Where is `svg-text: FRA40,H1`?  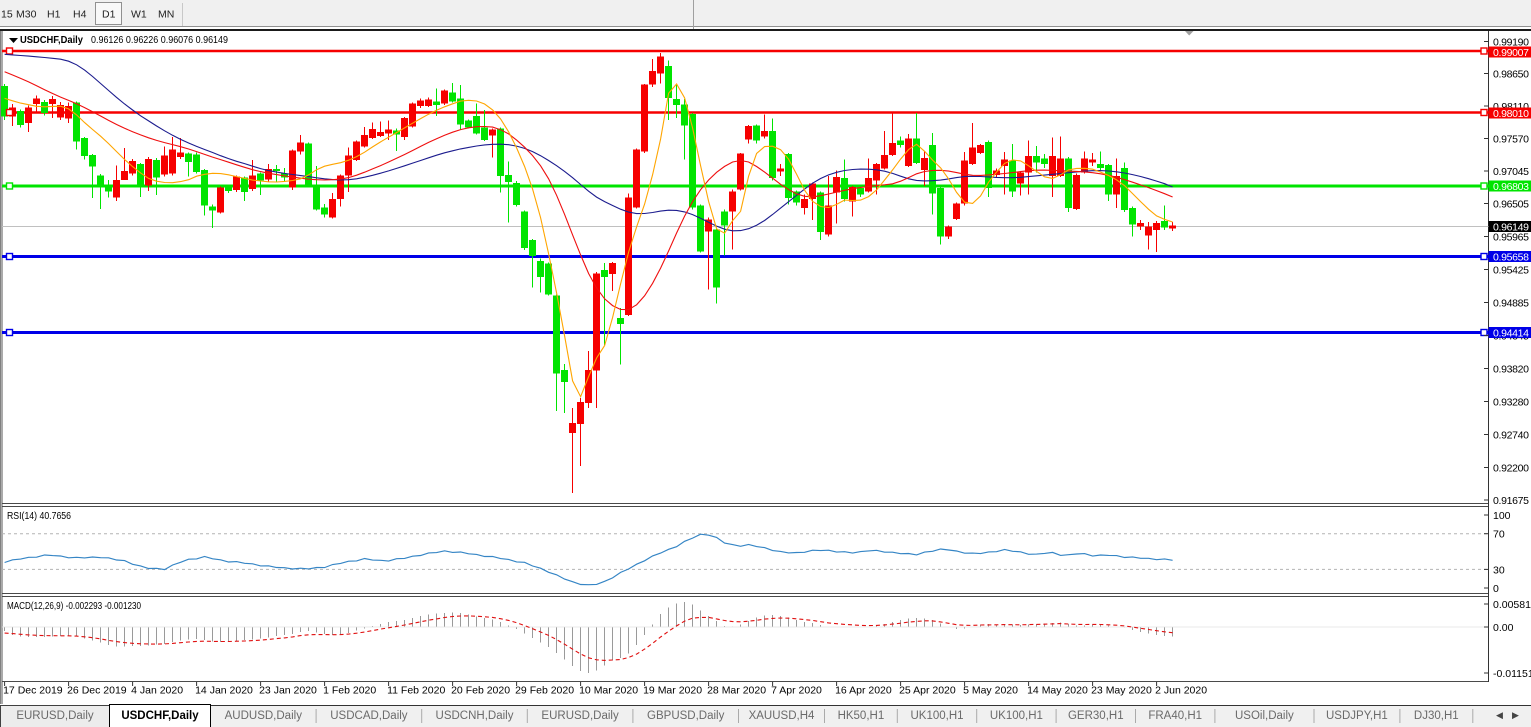
svg-text: FRA40,H1 is located at coordinates (1175, 716).